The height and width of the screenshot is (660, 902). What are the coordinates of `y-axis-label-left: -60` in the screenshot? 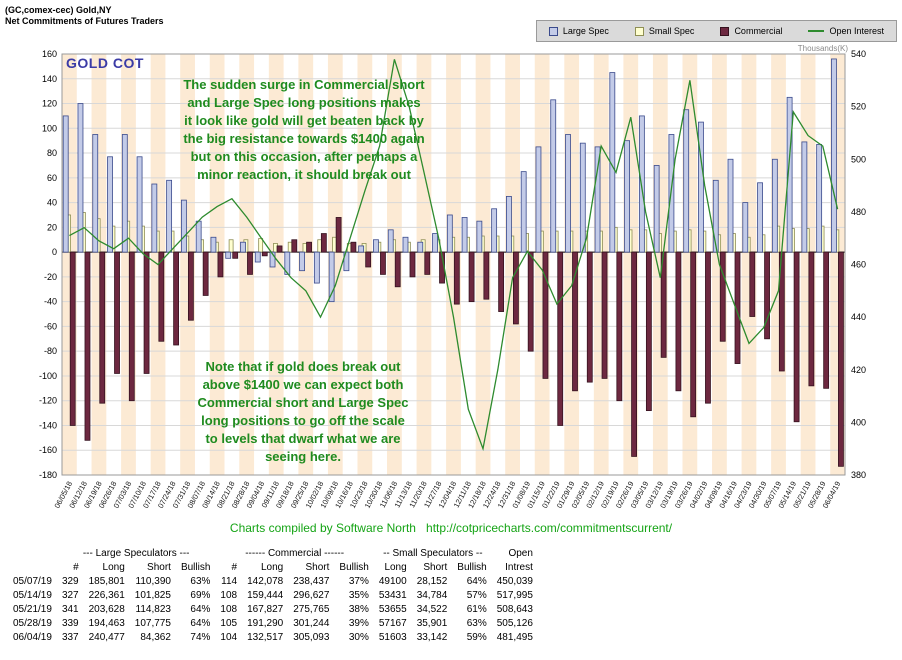 It's located at (50, 326).